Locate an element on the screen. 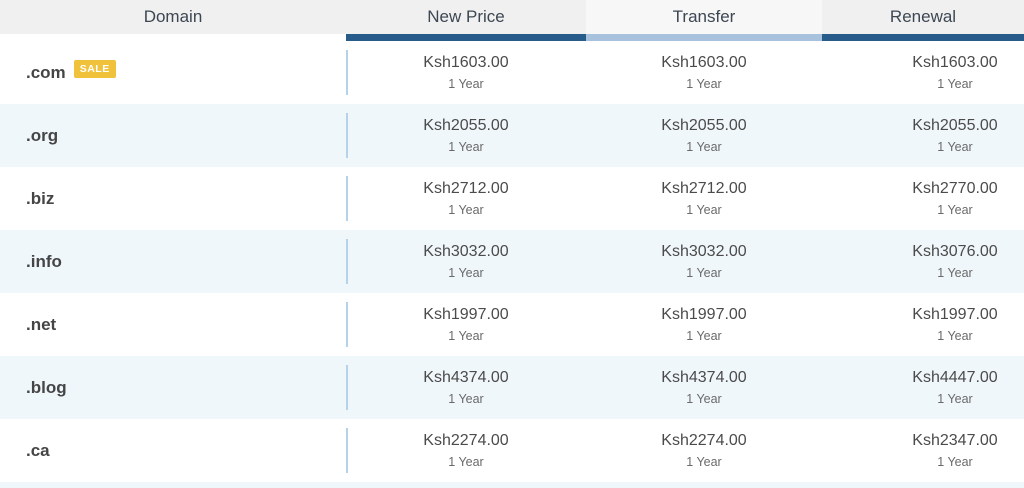 The height and width of the screenshot is (488, 1024). renewal-price-cell: Ksh1603.00 1 Year is located at coordinates (923, 72).